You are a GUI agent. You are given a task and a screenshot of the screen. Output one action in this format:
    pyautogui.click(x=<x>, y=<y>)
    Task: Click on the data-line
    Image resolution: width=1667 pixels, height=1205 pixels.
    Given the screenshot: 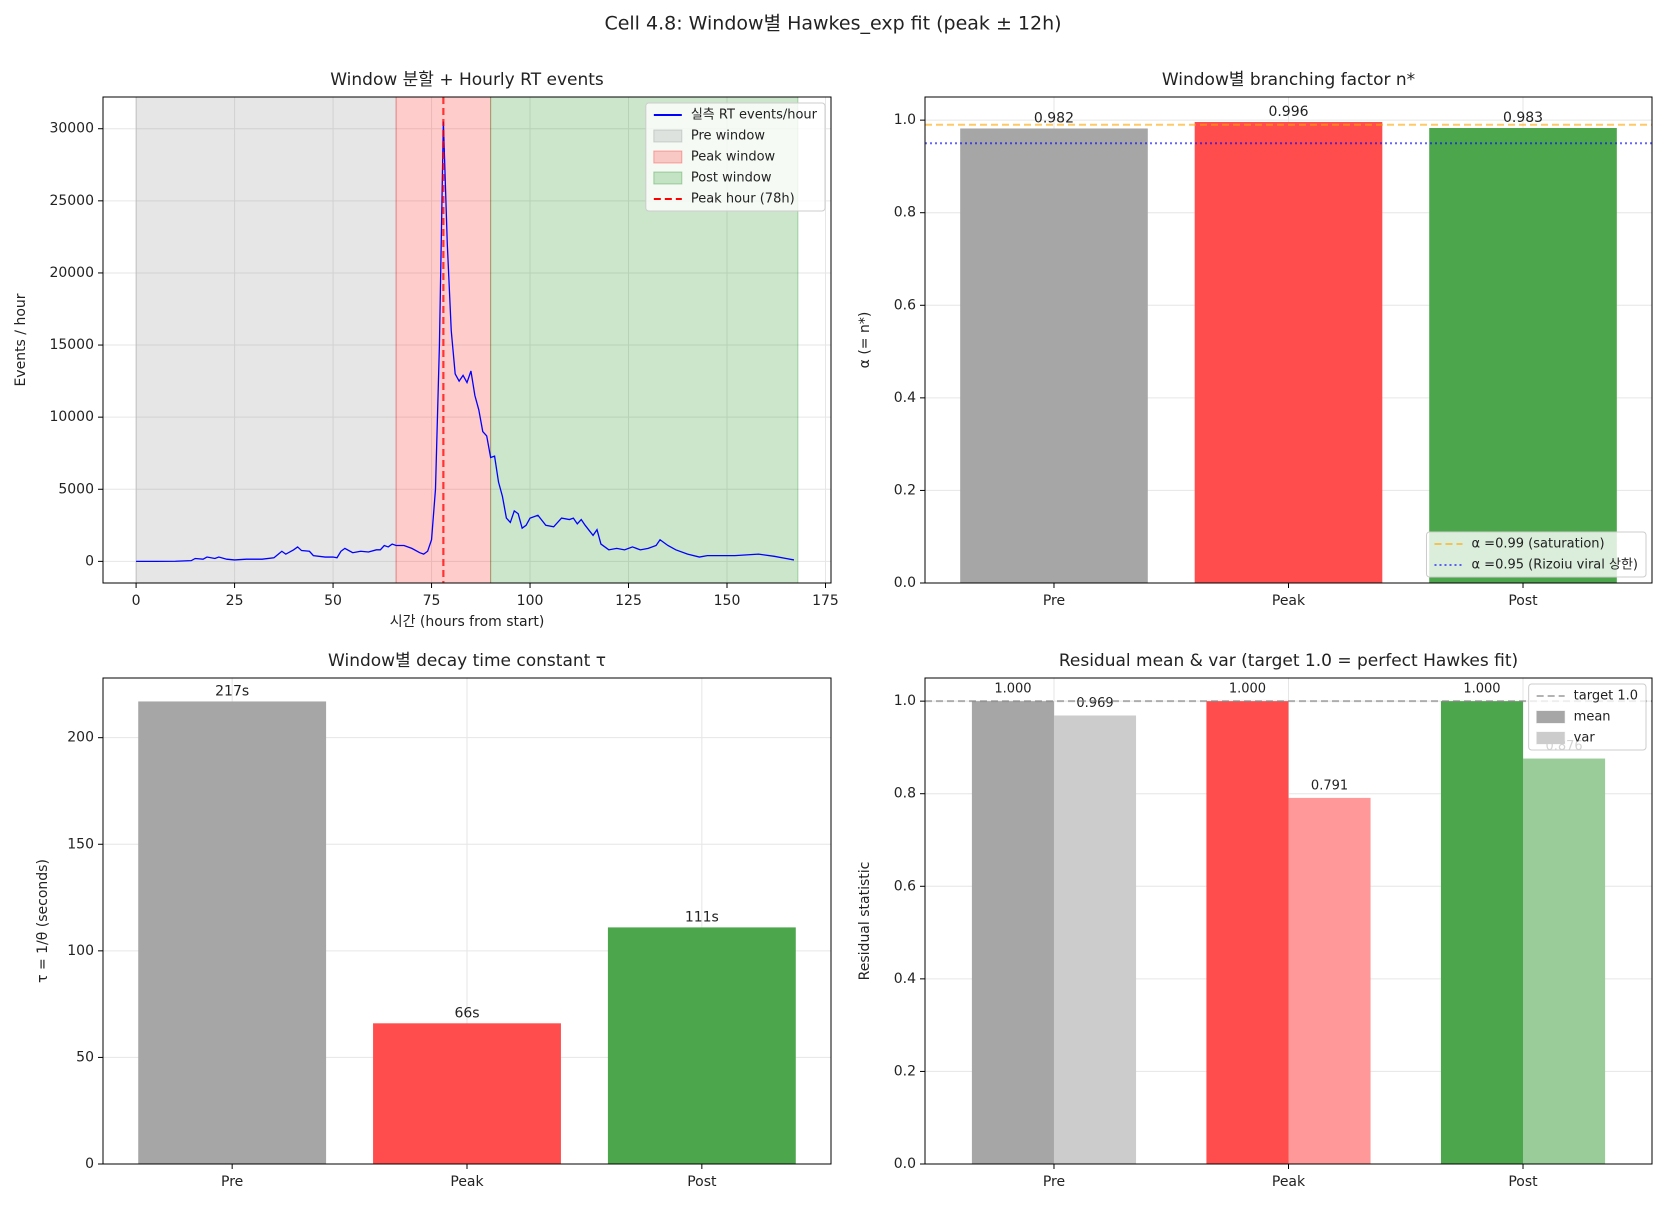 What is the action you would take?
    pyautogui.click(x=465, y=342)
    